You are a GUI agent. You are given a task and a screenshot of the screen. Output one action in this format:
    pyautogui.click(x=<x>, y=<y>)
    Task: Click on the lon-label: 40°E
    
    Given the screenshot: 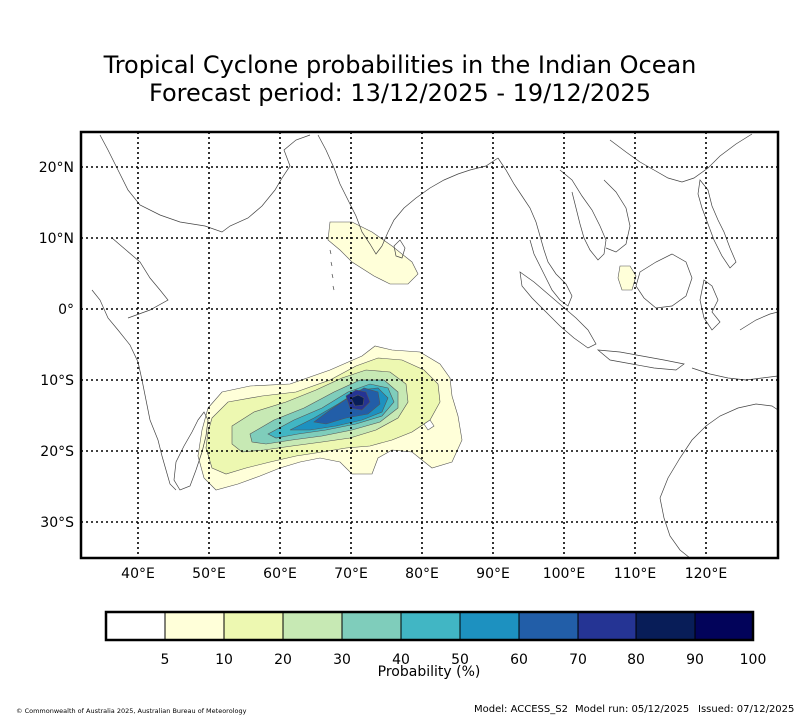 What is the action you would take?
    pyautogui.click(x=138, y=574)
    